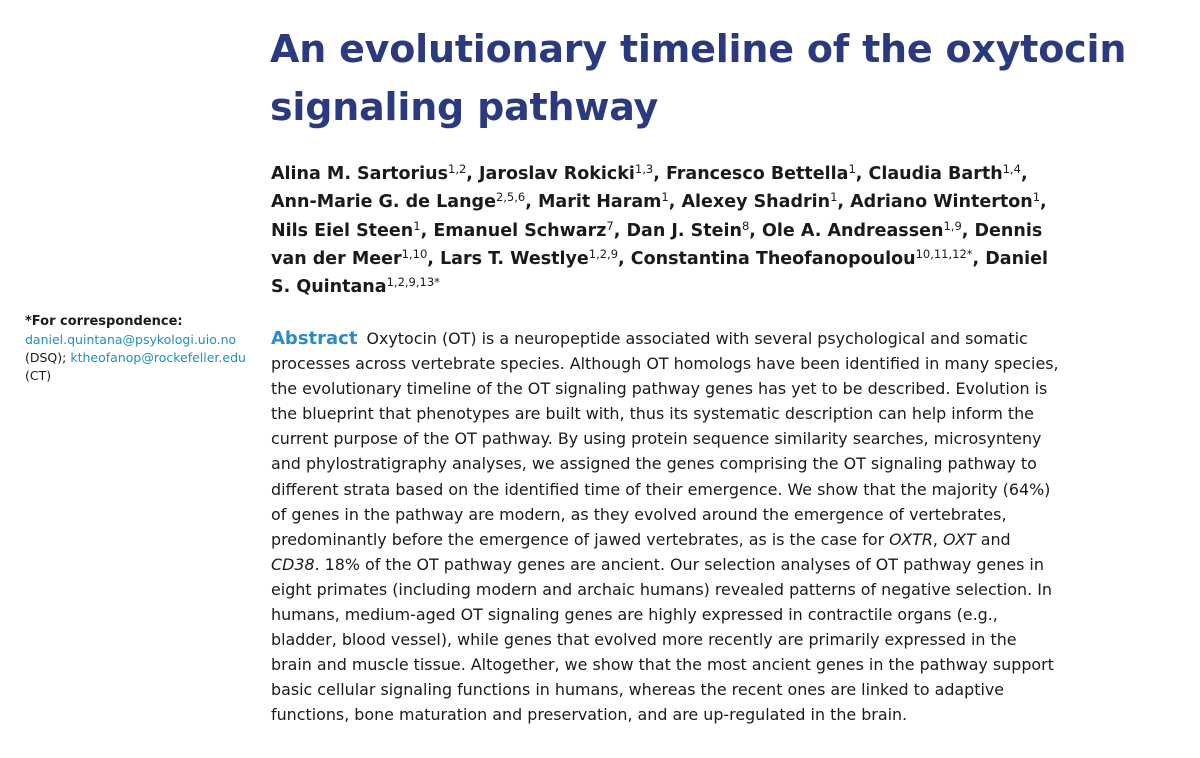  Describe the element at coordinates (414, 253) in the screenshot. I see `author-affiliation: 1,10` at that location.